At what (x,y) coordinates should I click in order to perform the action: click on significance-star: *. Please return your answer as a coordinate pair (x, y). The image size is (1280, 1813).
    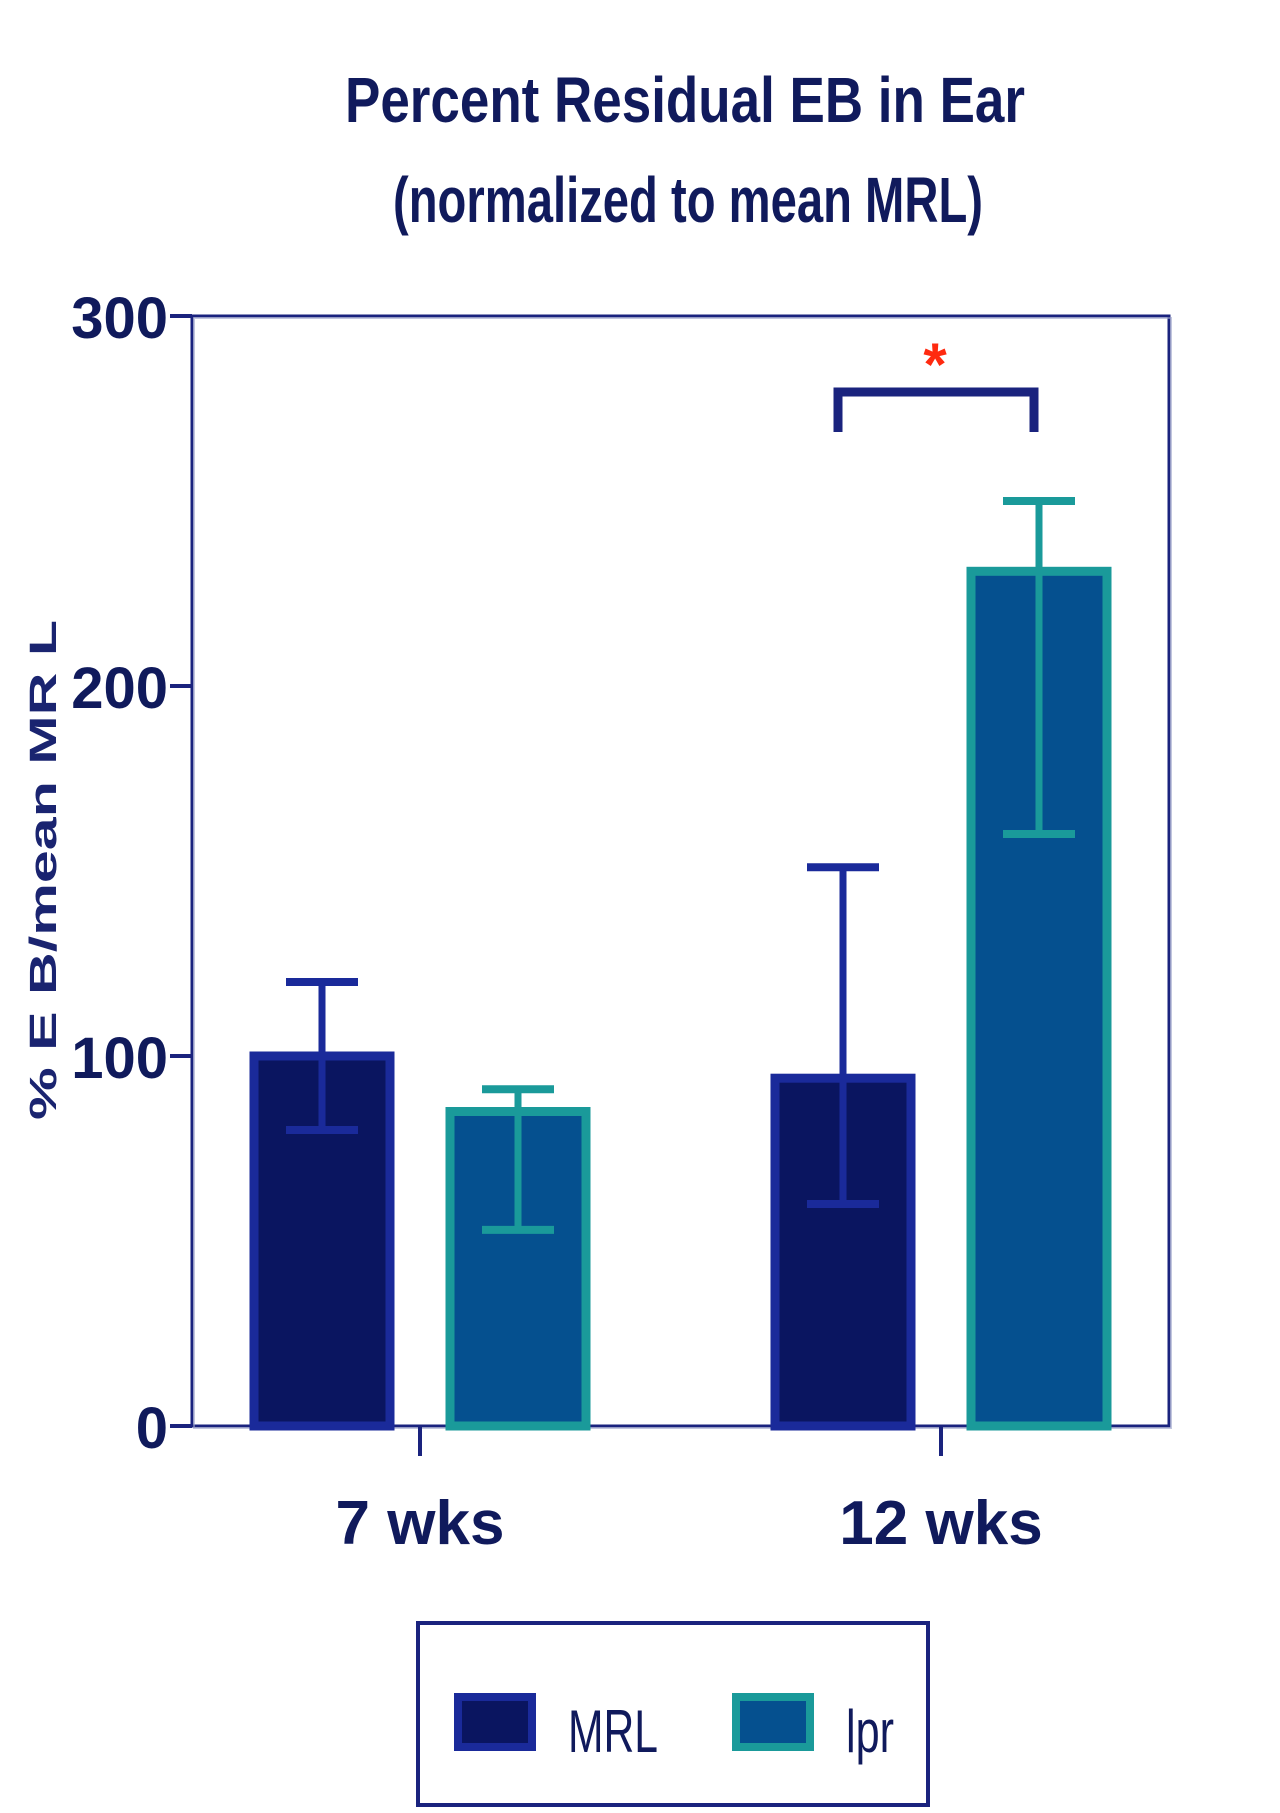
    Looking at the image, I should click on (935, 364).